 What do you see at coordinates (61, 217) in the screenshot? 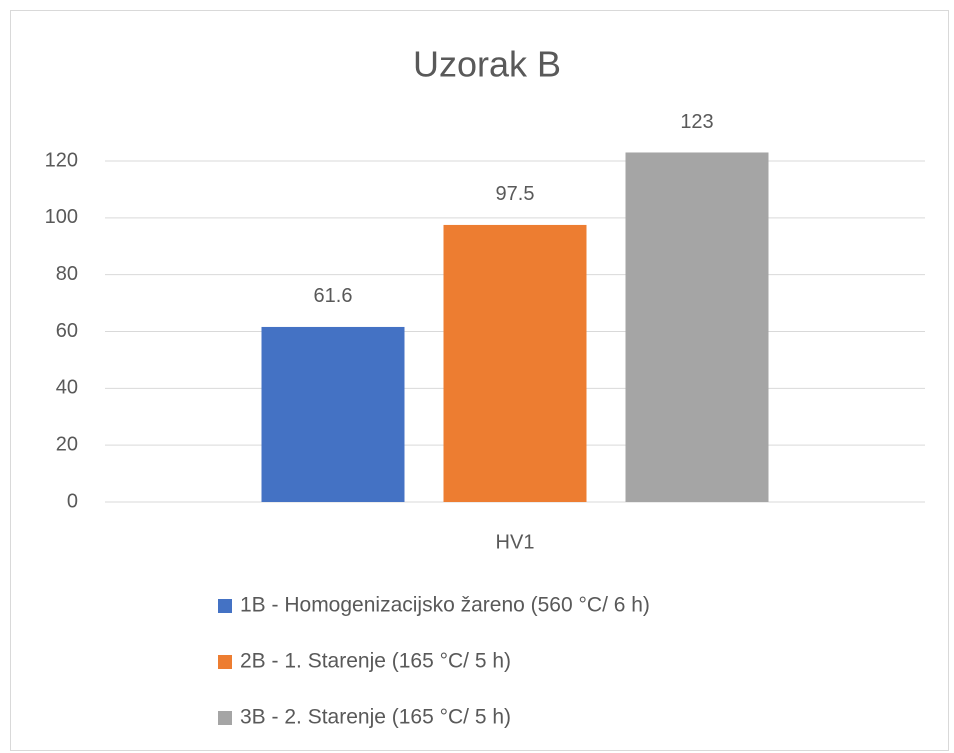
I see `y-tick-label: 100` at bounding box center [61, 217].